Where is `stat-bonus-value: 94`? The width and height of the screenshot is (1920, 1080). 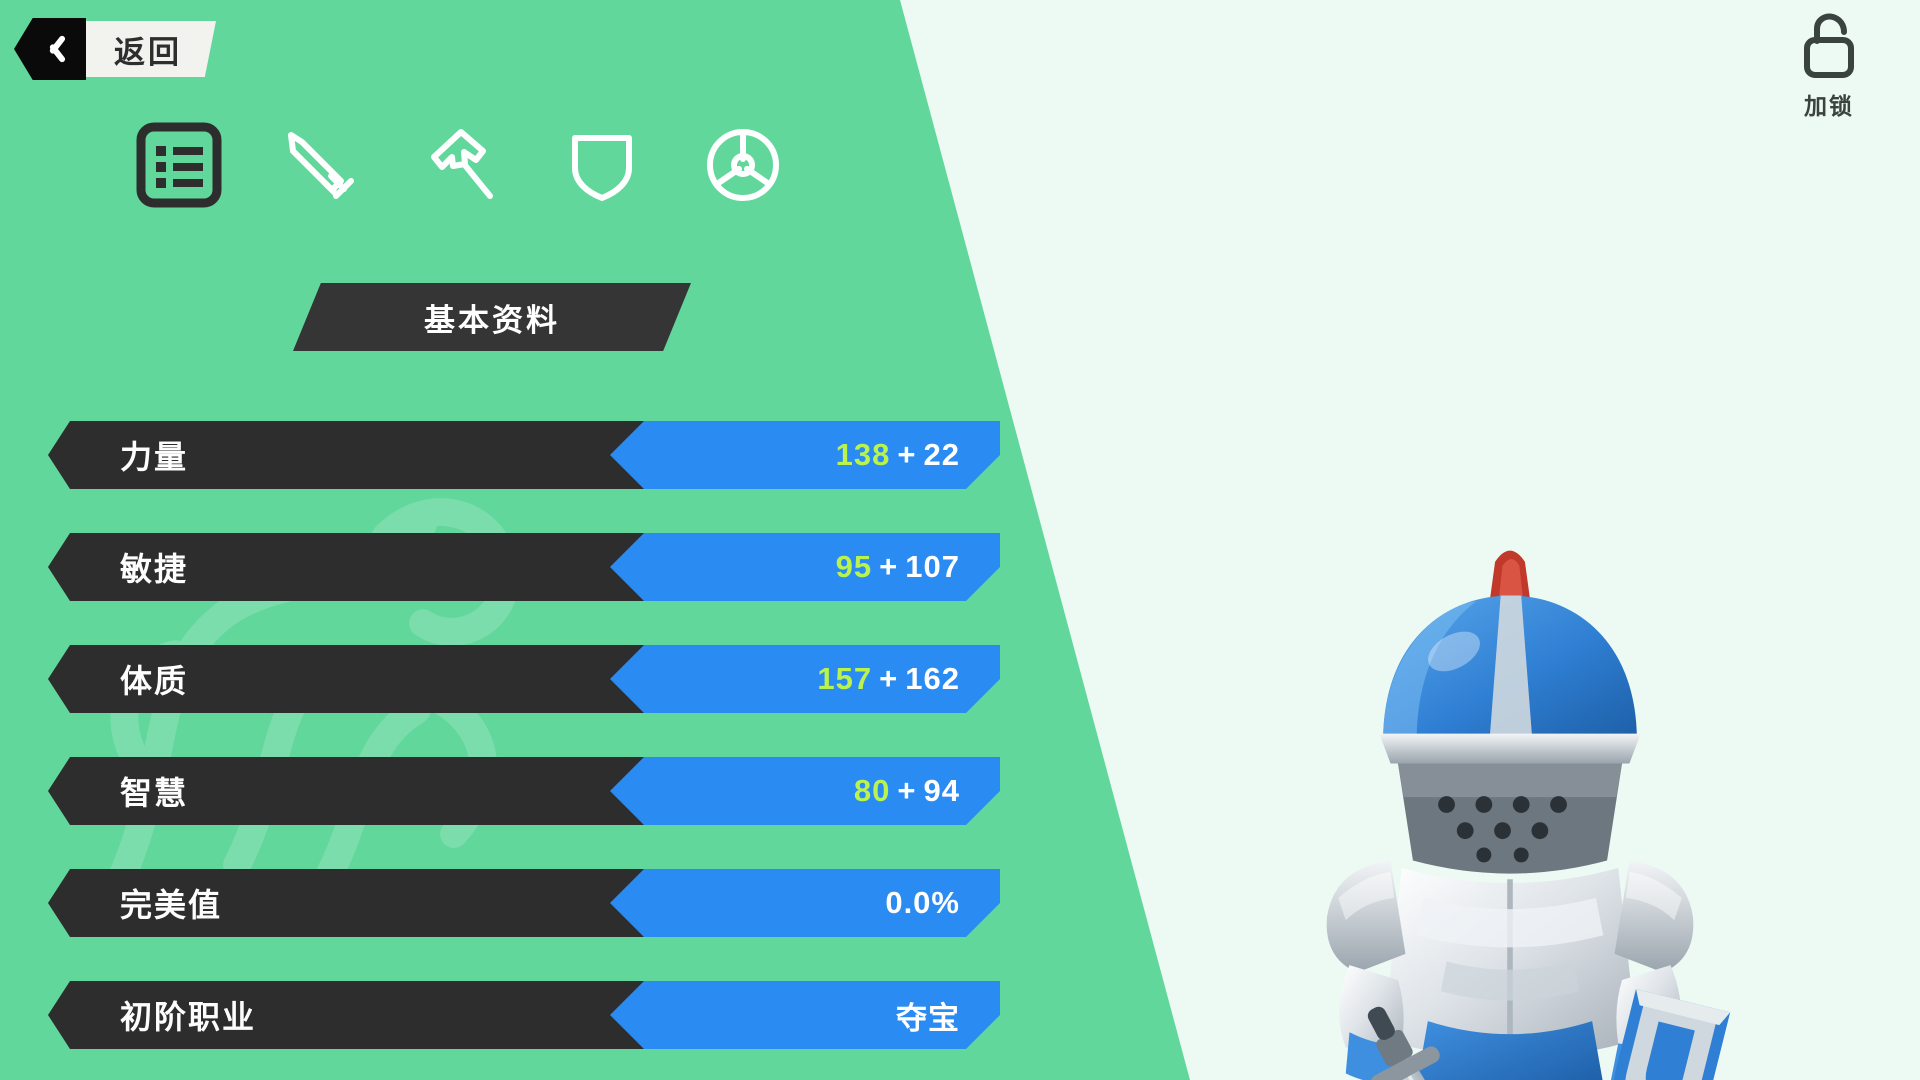
stat-bonus-value: 94 is located at coordinates (941, 790).